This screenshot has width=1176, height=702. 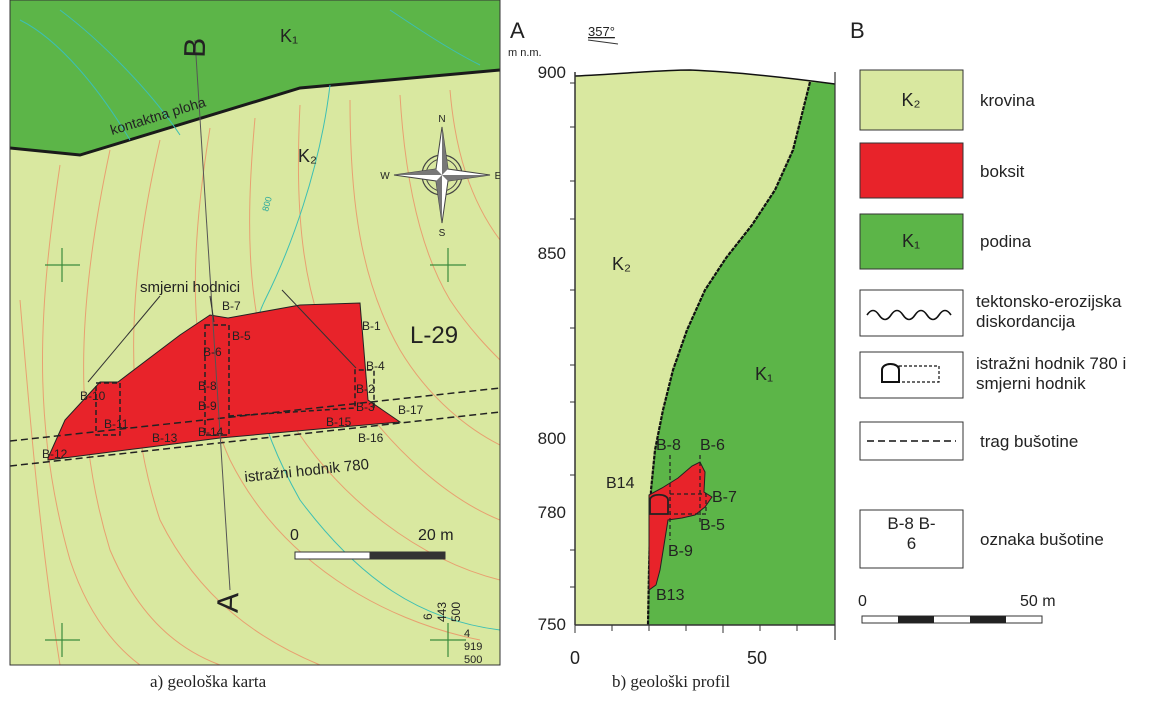 What do you see at coordinates (552, 72) in the screenshot?
I see `y-tick-label: 900` at bounding box center [552, 72].